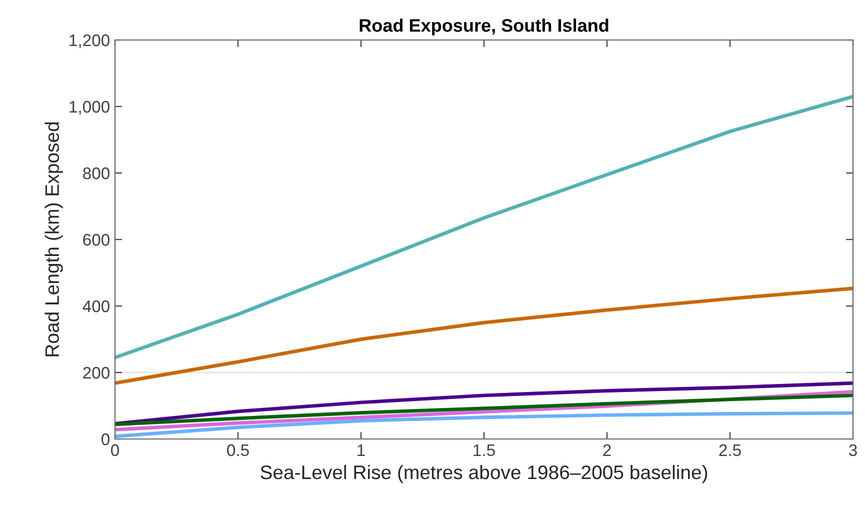 The height and width of the screenshot is (507, 865). Describe the element at coordinates (361, 450) in the screenshot. I see `x-tick-label: 1` at that location.